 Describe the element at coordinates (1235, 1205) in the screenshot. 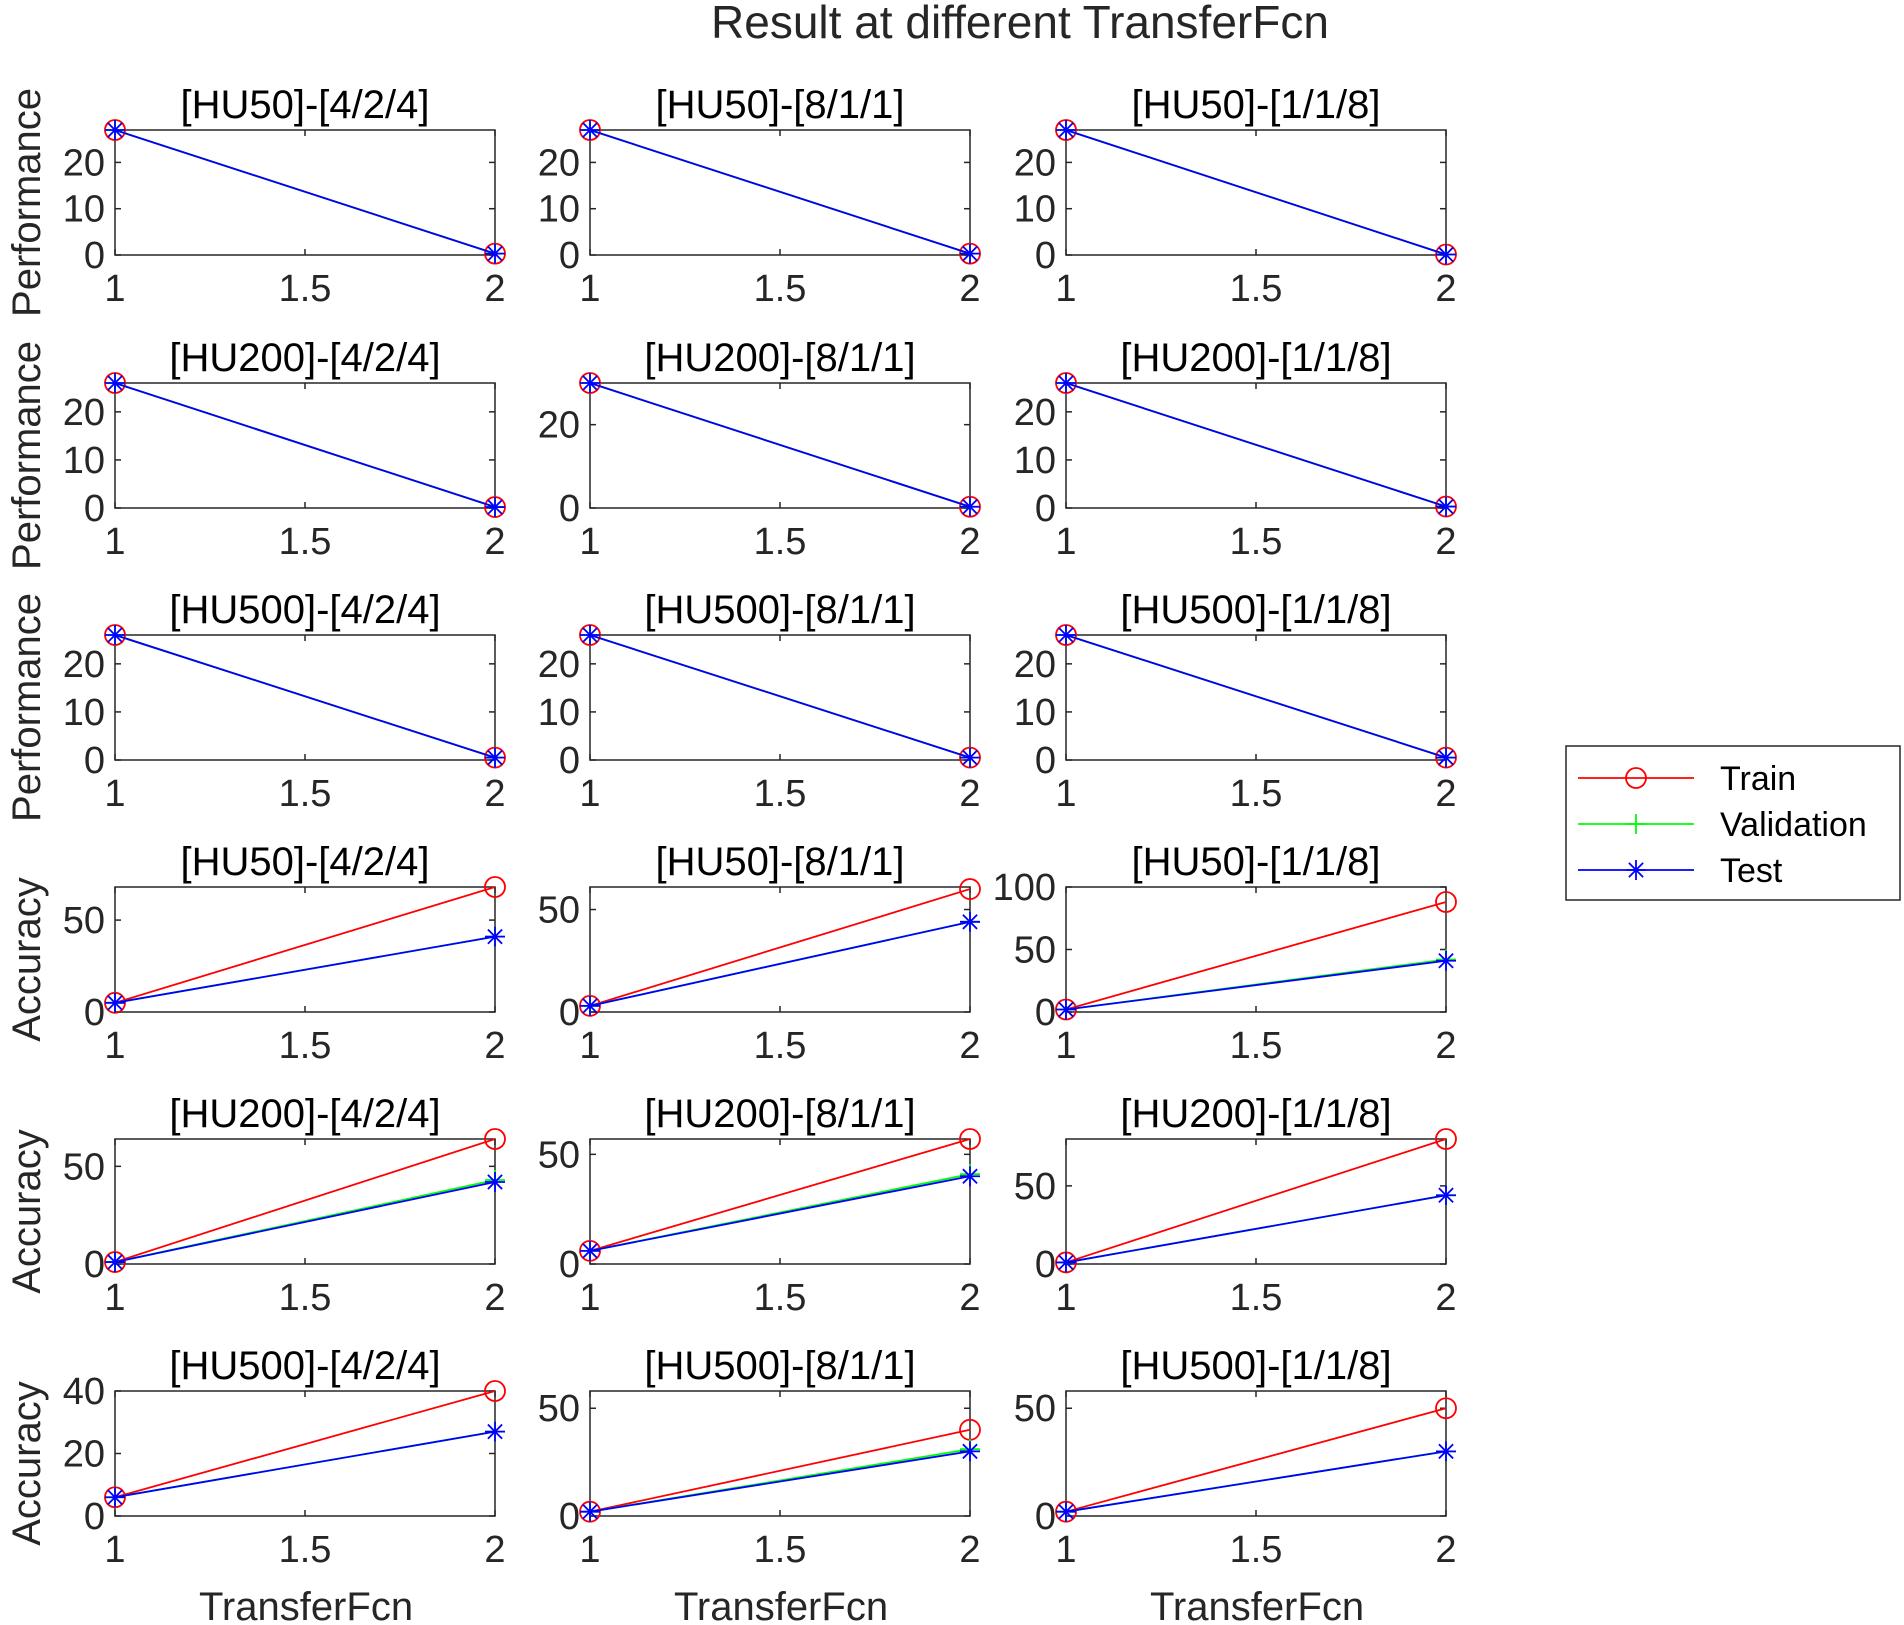

I see `subplot-5-3: [HU200]-[1/1/8] 1 1.5 2 0 50` at that location.